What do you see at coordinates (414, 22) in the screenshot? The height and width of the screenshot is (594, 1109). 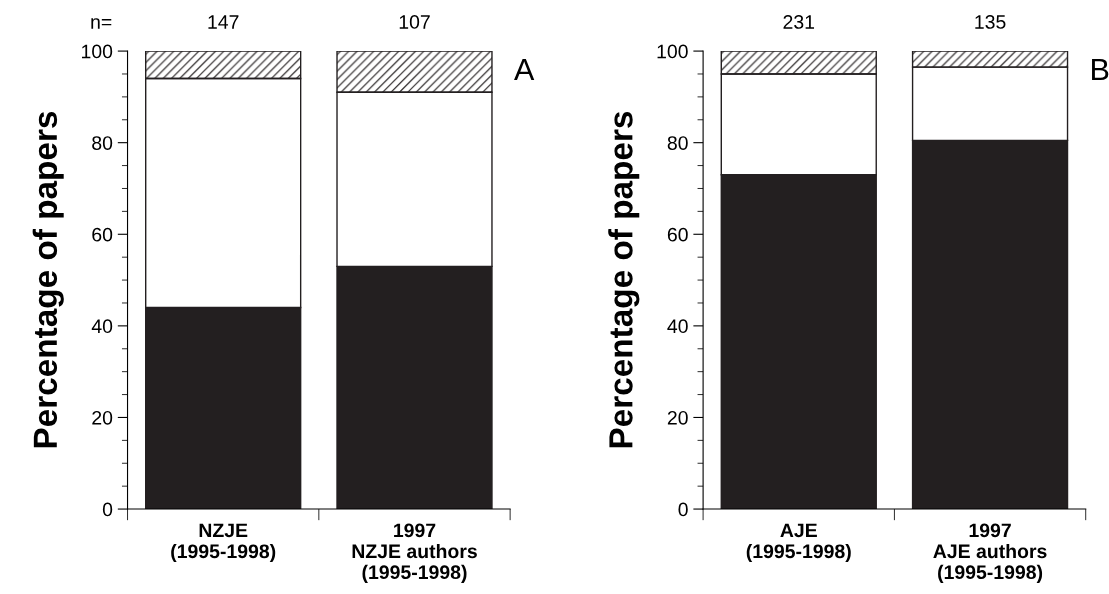 I see `text: 107` at bounding box center [414, 22].